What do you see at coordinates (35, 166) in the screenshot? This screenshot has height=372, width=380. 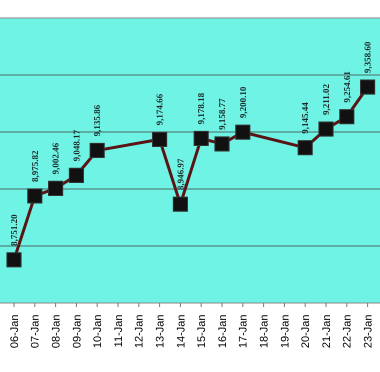 I see `data-label: 8,975.82` at bounding box center [35, 166].